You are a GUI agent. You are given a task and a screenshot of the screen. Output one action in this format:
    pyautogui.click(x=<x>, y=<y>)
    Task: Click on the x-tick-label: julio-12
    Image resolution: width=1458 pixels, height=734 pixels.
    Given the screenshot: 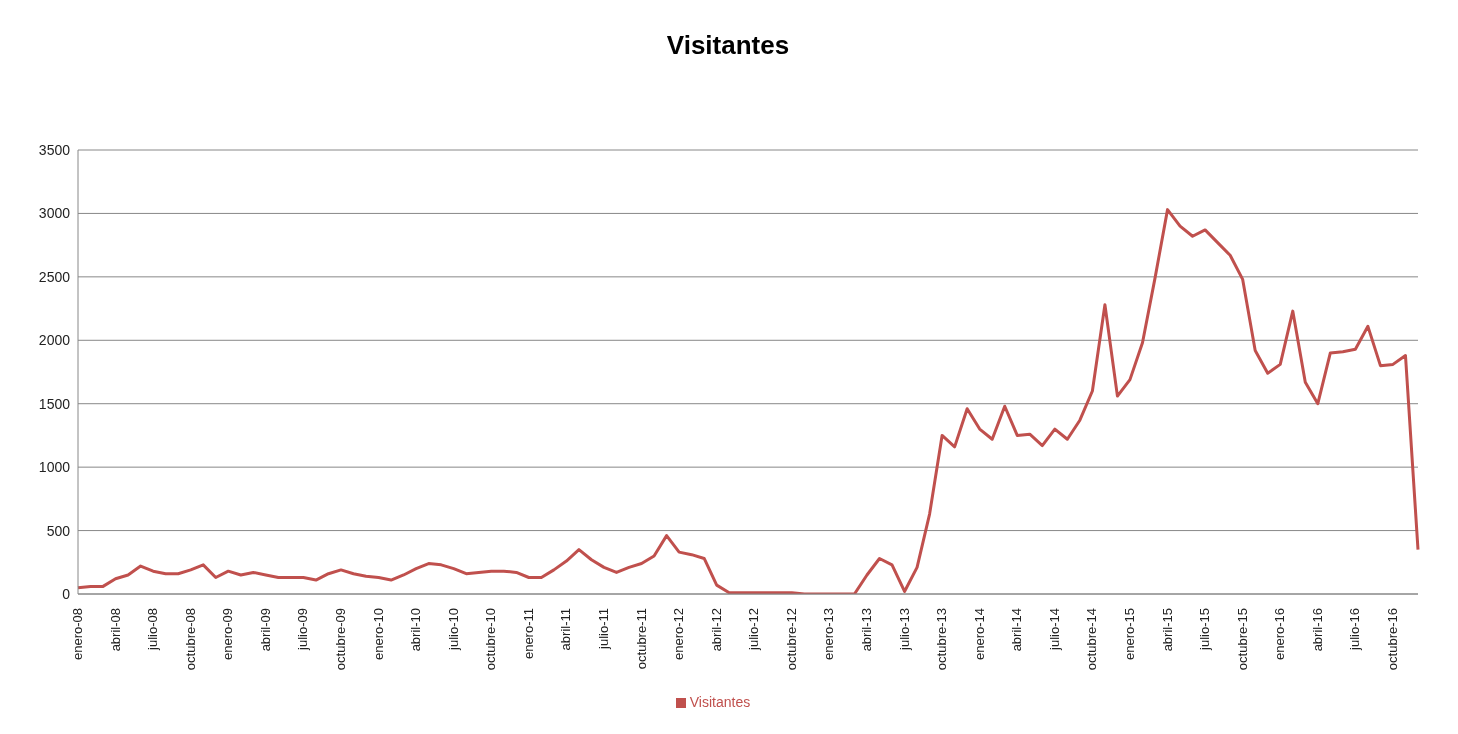 What is the action you would take?
    pyautogui.click(x=754, y=629)
    